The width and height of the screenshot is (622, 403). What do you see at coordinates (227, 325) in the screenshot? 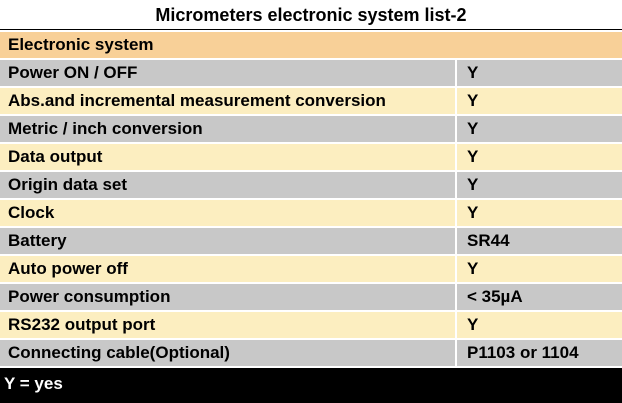
I see `row-label: RS232 output port` at bounding box center [227, 325].